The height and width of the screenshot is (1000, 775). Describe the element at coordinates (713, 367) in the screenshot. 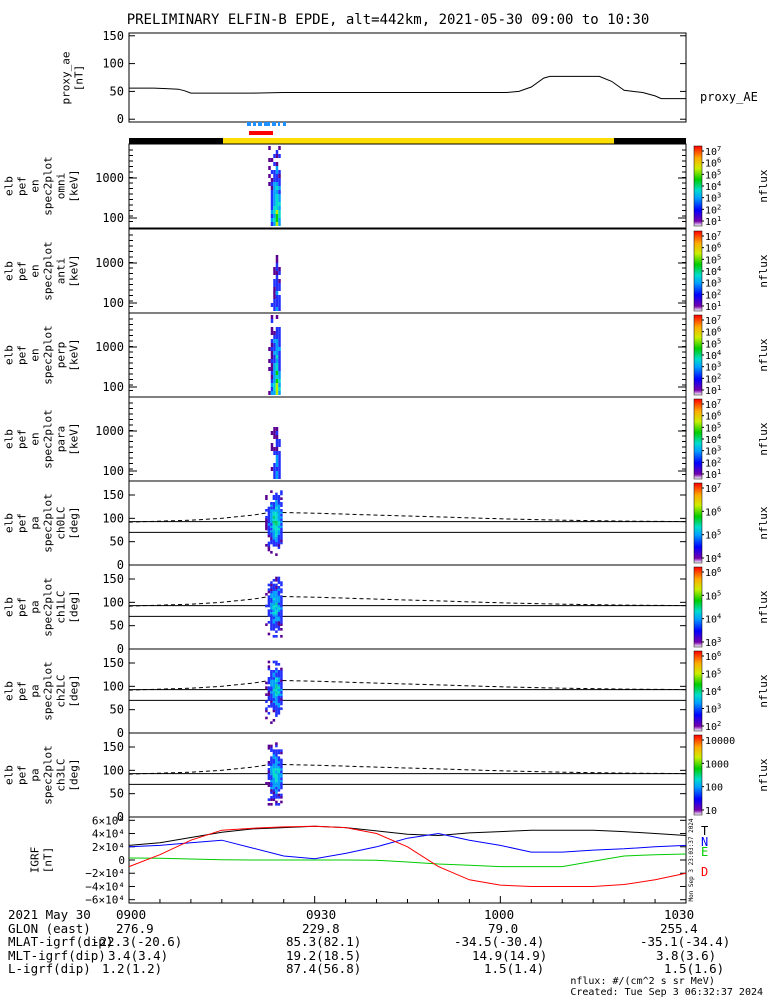

I see `colorbar-tick-label: 10³` at that location.